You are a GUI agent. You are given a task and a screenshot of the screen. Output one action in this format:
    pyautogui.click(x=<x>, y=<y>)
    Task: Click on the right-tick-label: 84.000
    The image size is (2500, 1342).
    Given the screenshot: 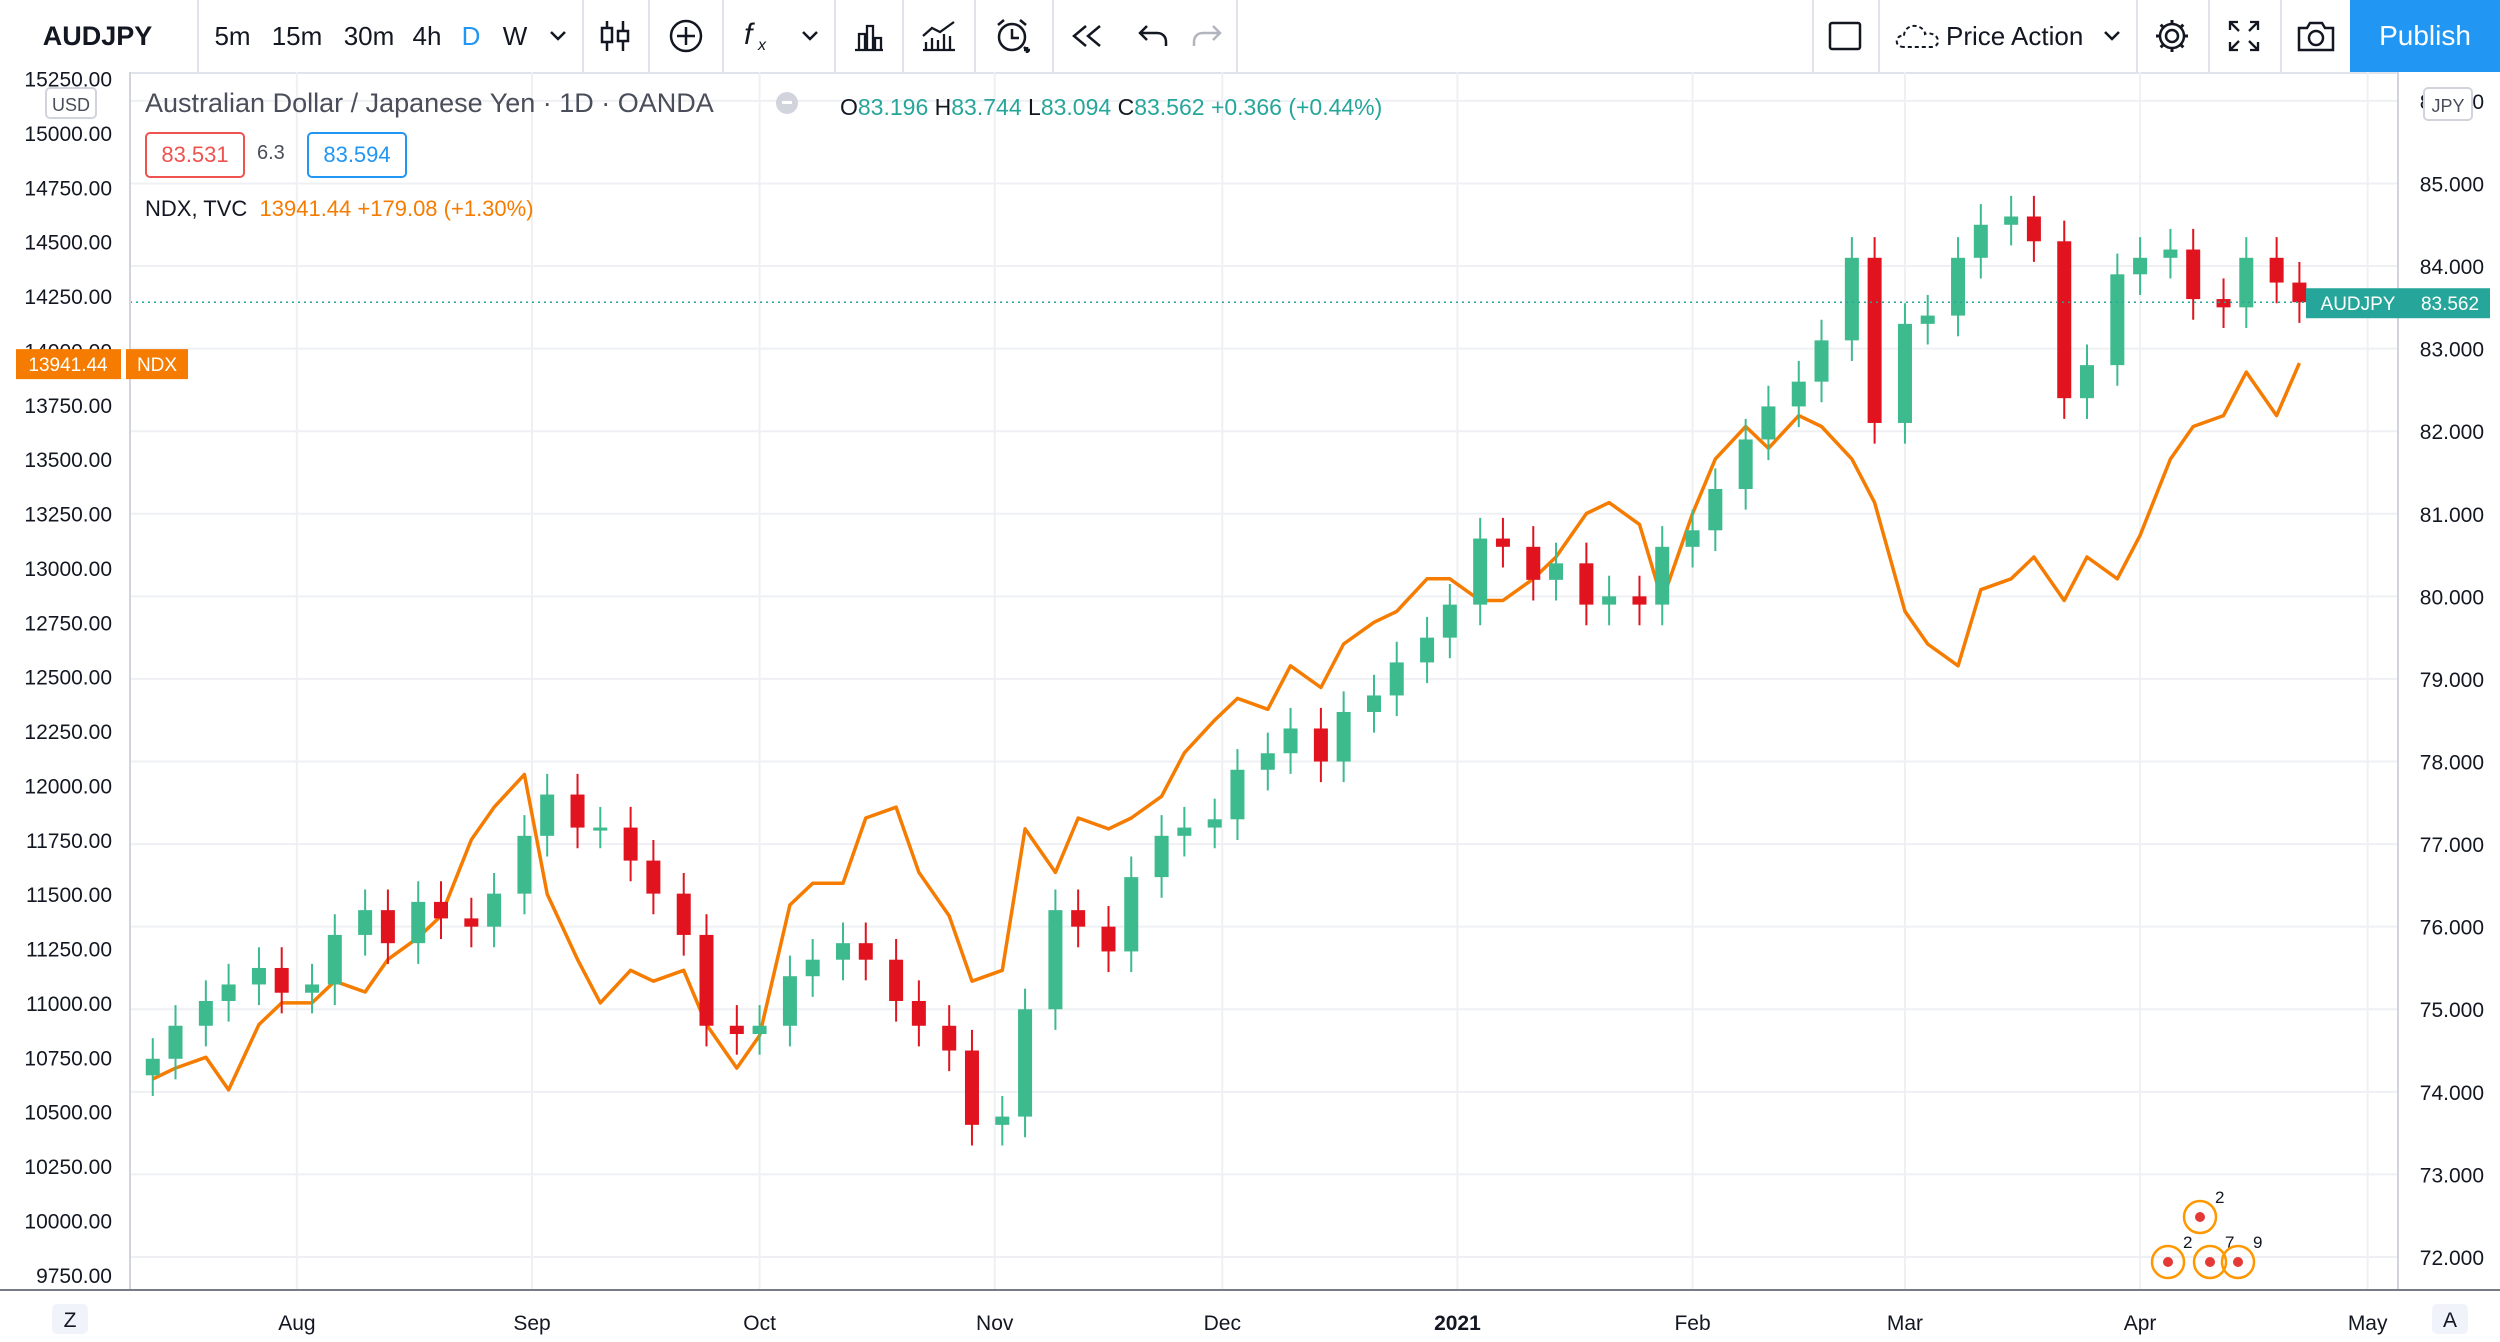 What is the action you would take?
    pyautogui.click(x=2452, y=267)
    